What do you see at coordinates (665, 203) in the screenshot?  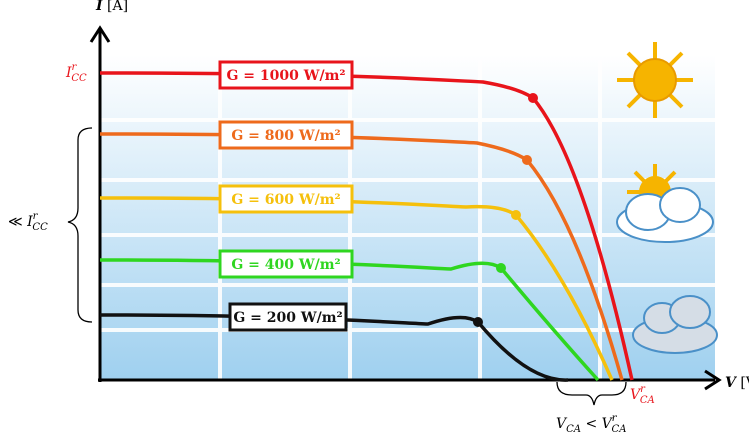 I see `sun-cloud` at bounding box center [665, 203].